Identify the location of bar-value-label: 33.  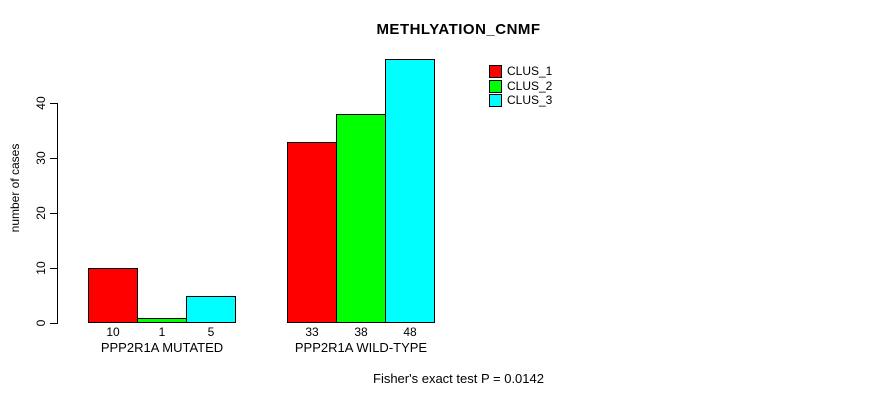
(312, 332).